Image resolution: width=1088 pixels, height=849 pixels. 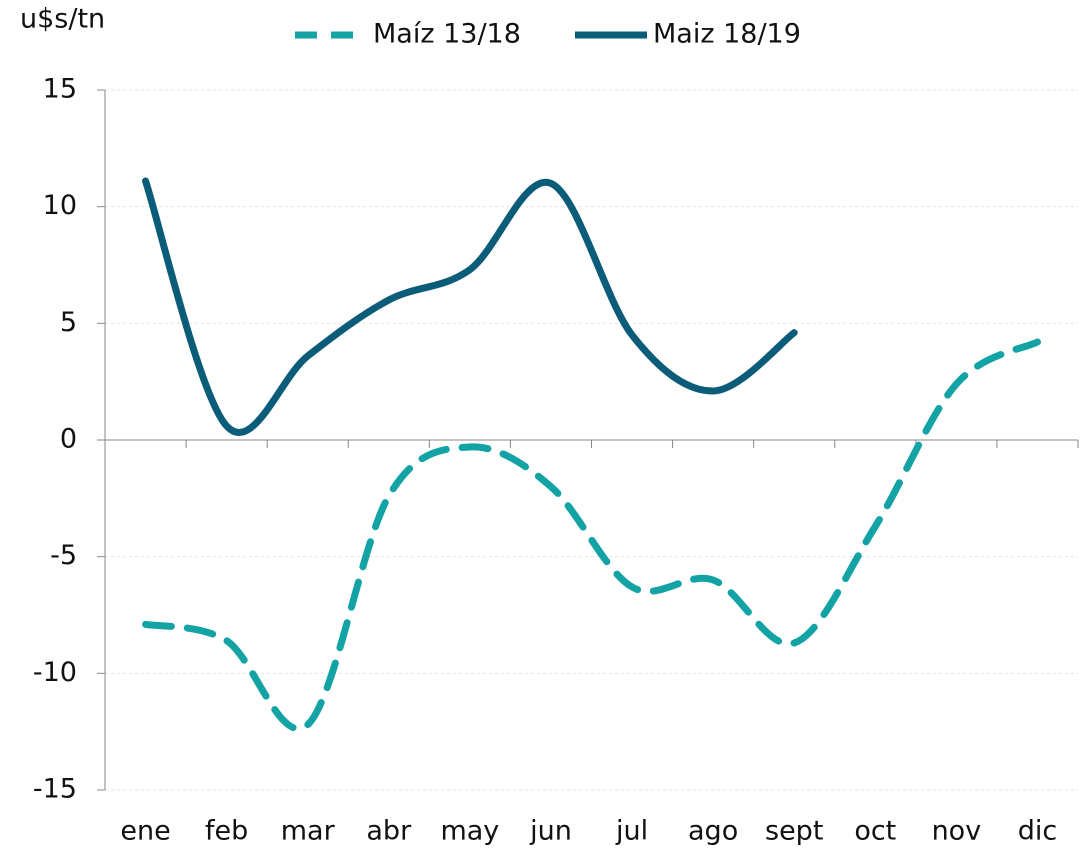 I want to click on x-tick-label: dic, so click(x=1038, y=831).